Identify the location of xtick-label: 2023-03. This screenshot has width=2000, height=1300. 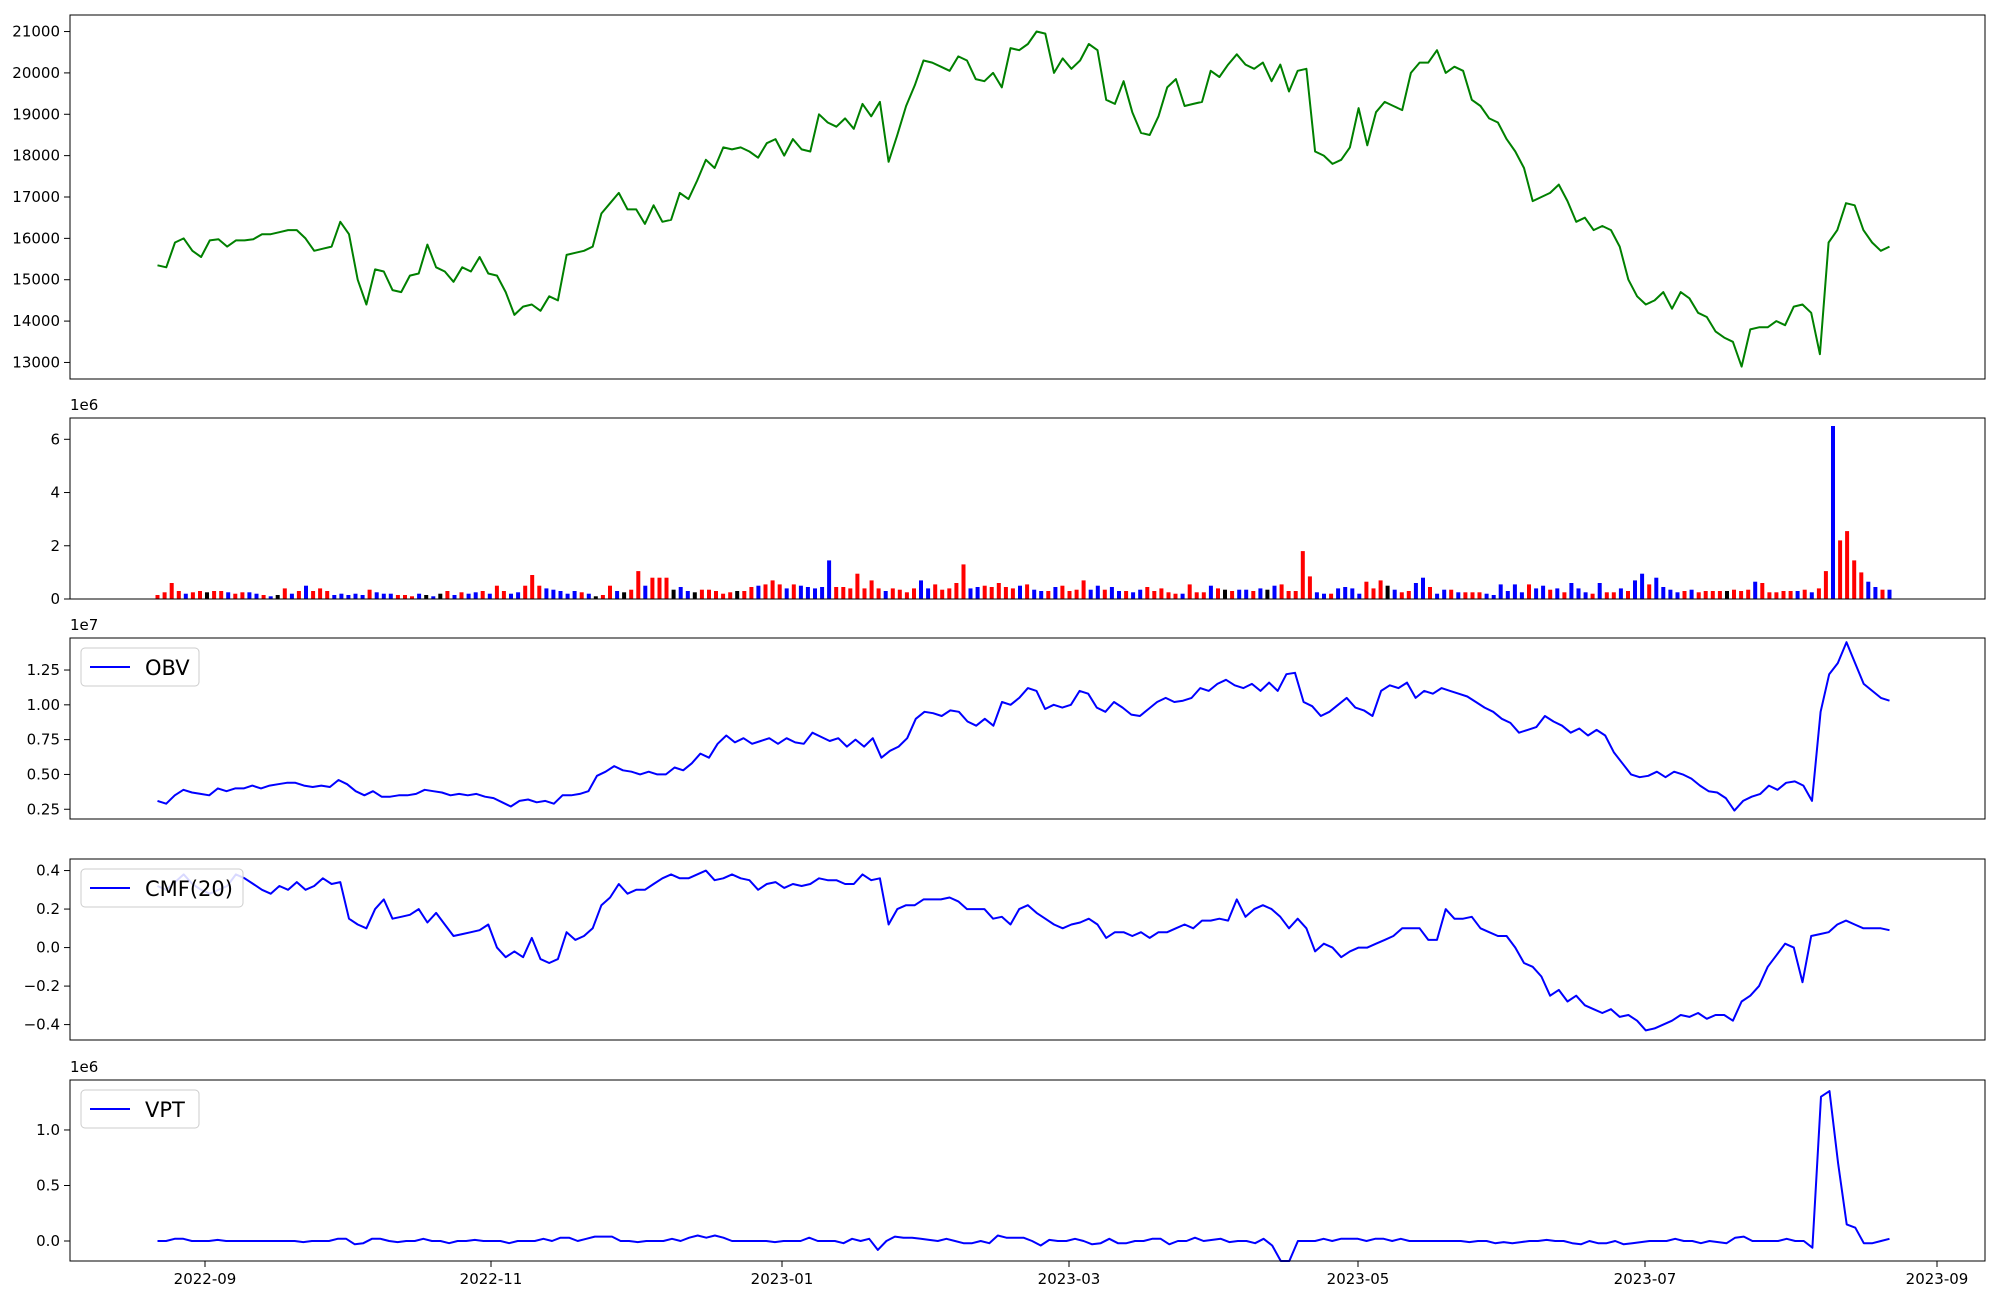
(1069, 1279).